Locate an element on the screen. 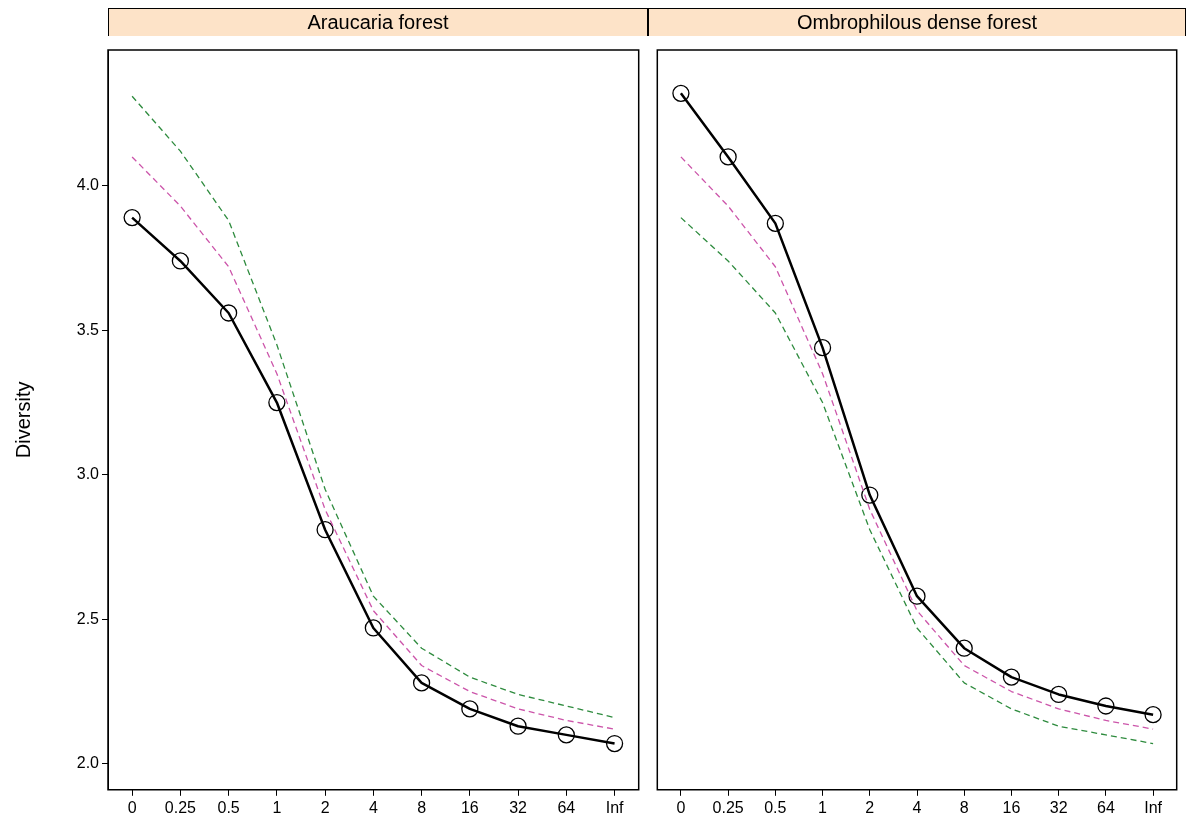 The width and height of the screenshot is (1194, 834). chart-title: Araucaria forest is located at coordinates (378, 22).